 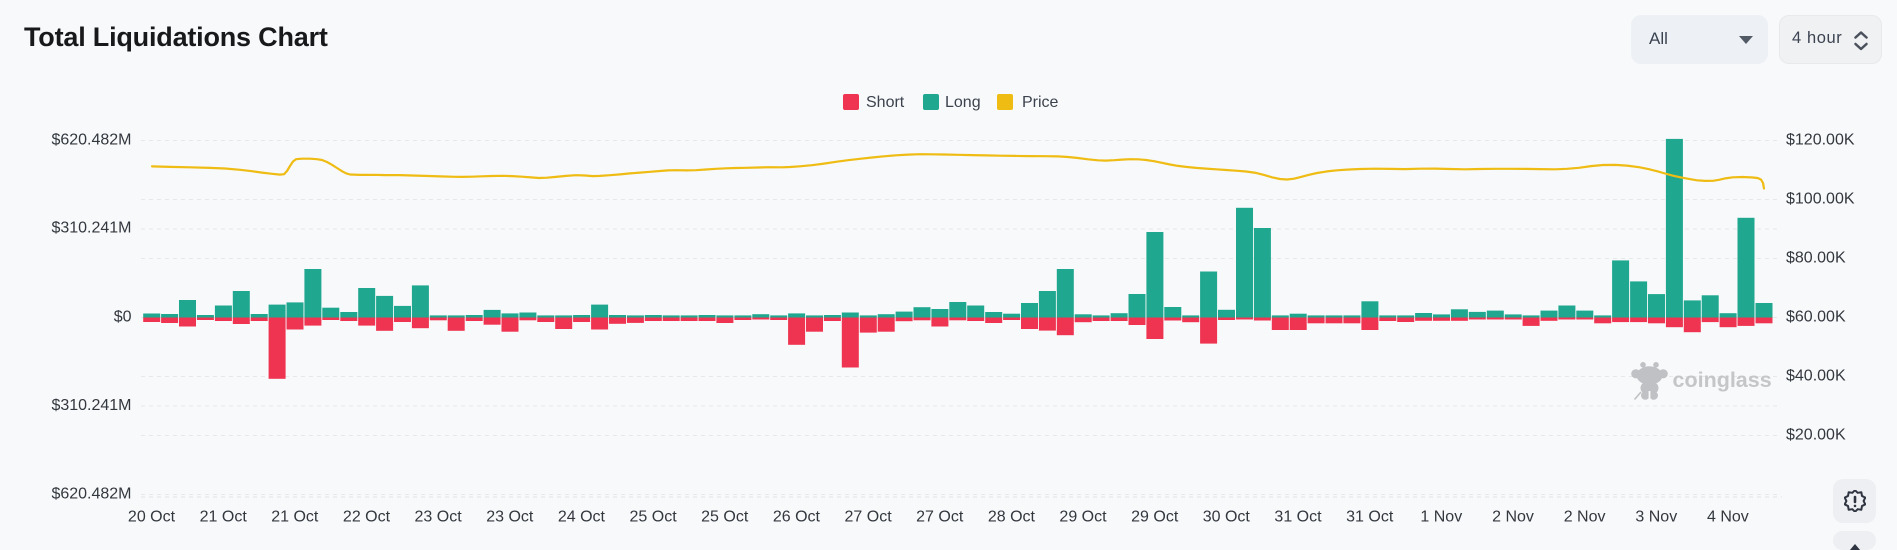 What do you see at coordinates (1816, 258) in the screenshot?
I see `svg-text: $80.00K` at bounding box center [1816, 258].